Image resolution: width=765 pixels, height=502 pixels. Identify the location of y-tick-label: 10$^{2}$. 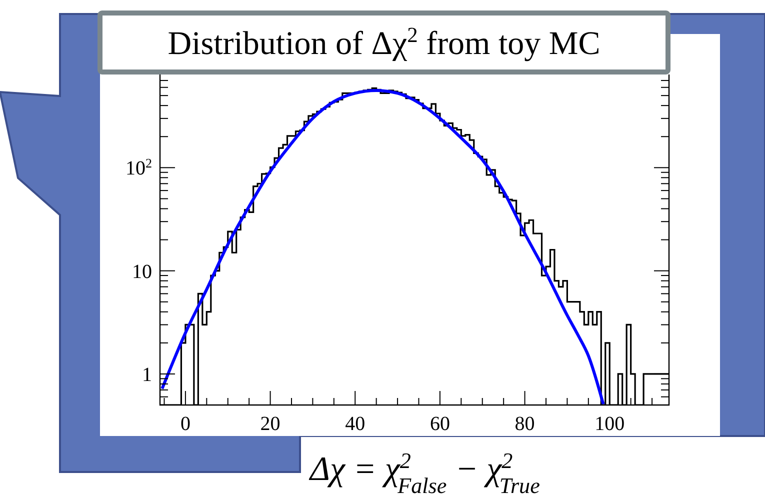
(139, 167).